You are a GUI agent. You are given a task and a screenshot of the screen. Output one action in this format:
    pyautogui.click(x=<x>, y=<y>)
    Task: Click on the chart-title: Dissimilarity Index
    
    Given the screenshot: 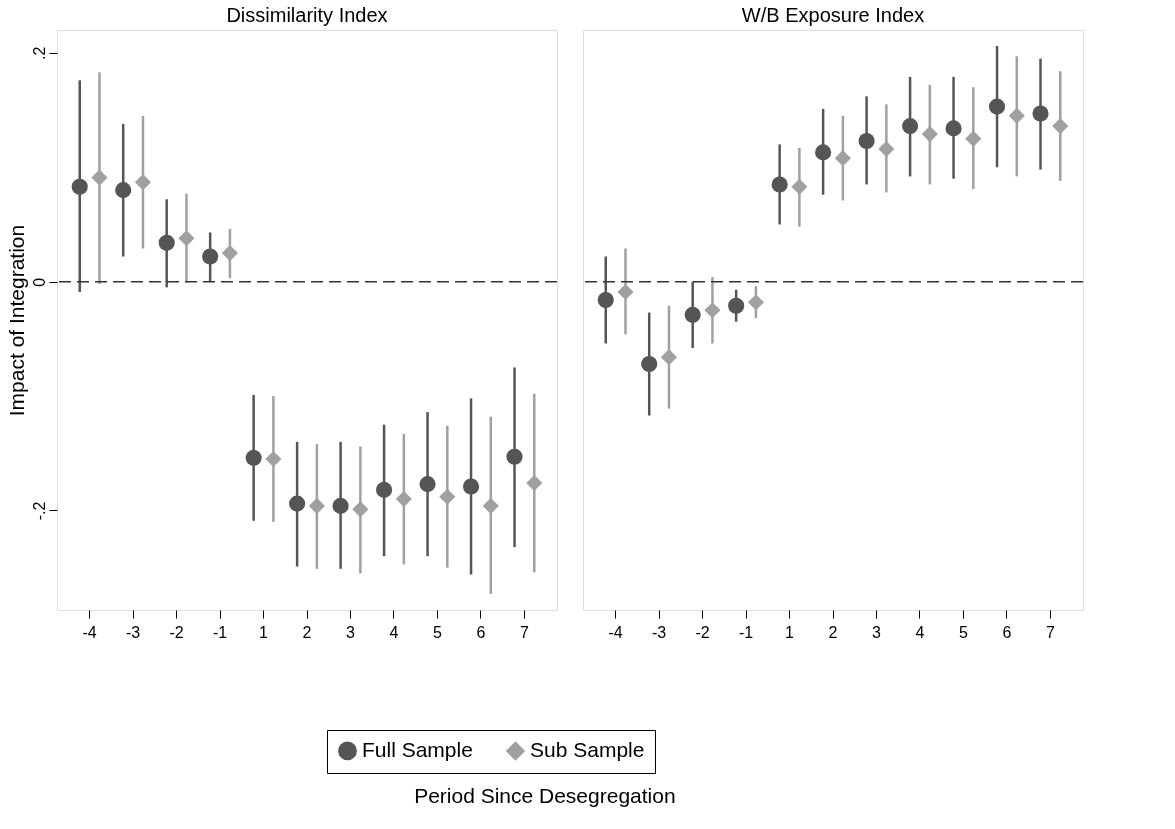 What is the action you would take?
    pyautogui.click(x=307, y=15)
    